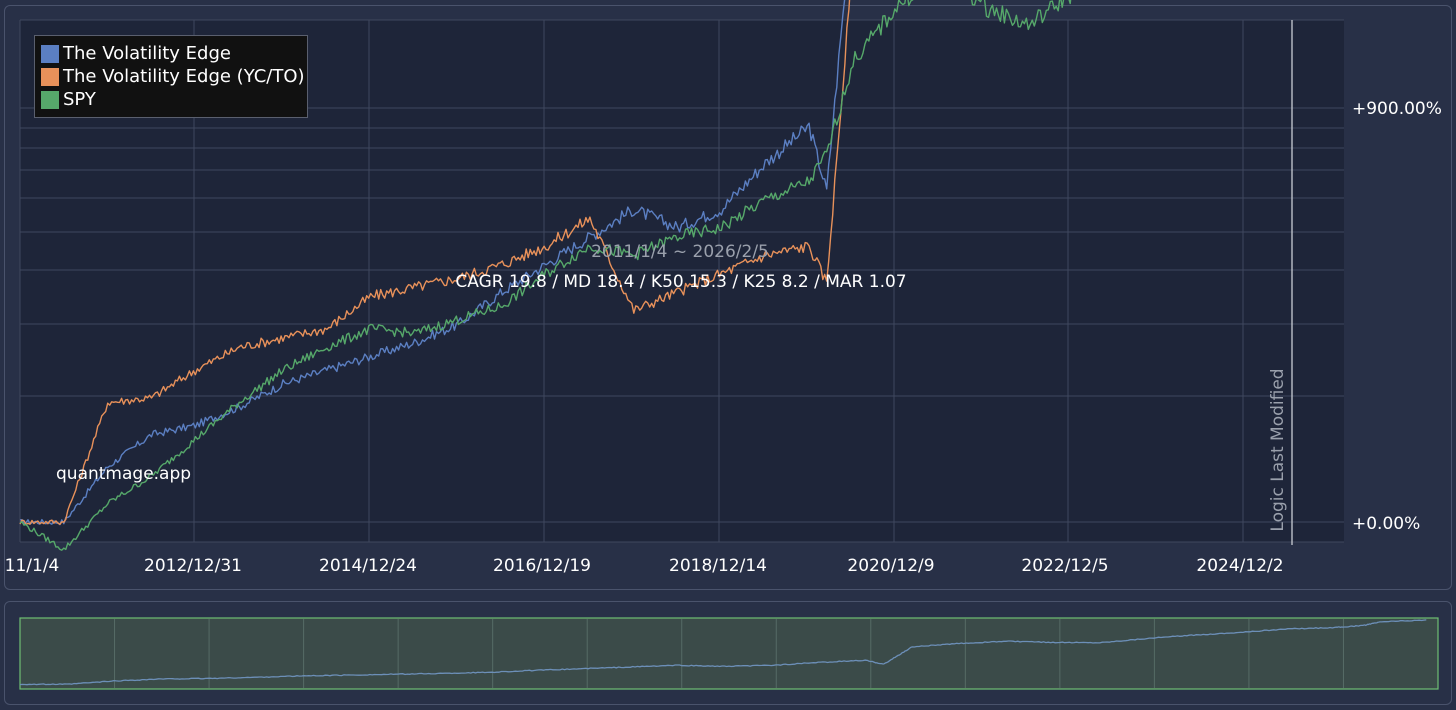  Describe the element at coordinates (124, 474) in the screenshot. I see `watermark-text: quantmage.app` at that location.